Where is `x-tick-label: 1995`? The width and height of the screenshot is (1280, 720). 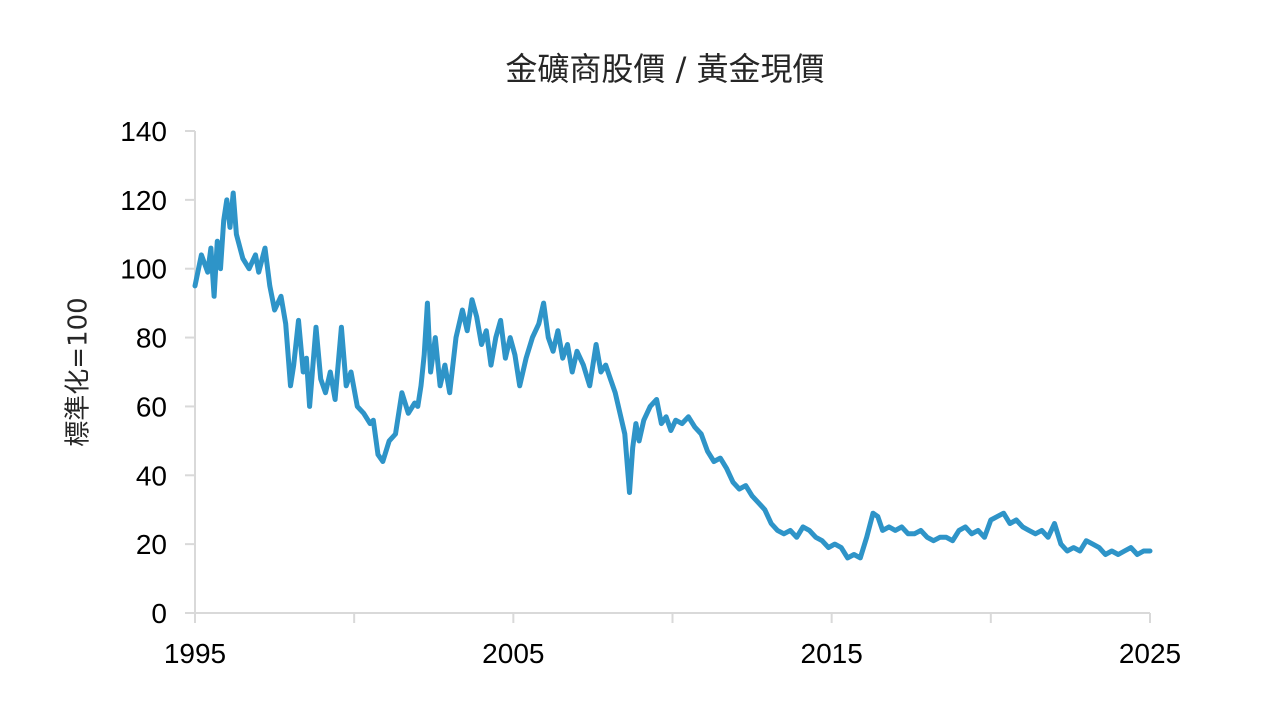
x-tick-label: 1995 is located at coordinates (195, 653).